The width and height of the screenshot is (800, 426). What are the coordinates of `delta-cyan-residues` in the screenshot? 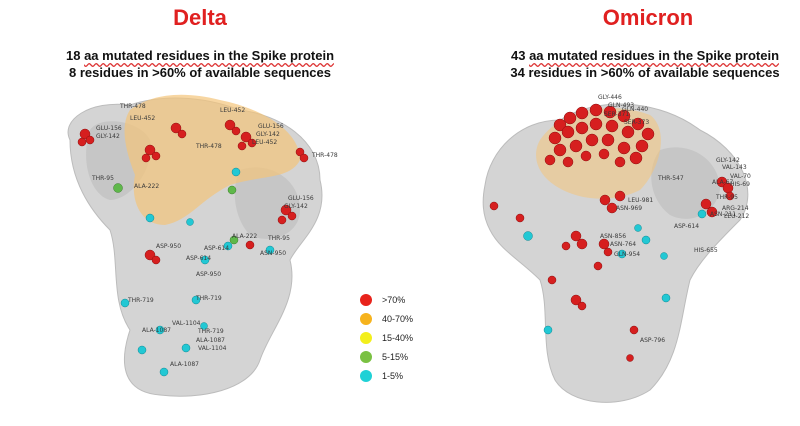 It's located at (197, 272).